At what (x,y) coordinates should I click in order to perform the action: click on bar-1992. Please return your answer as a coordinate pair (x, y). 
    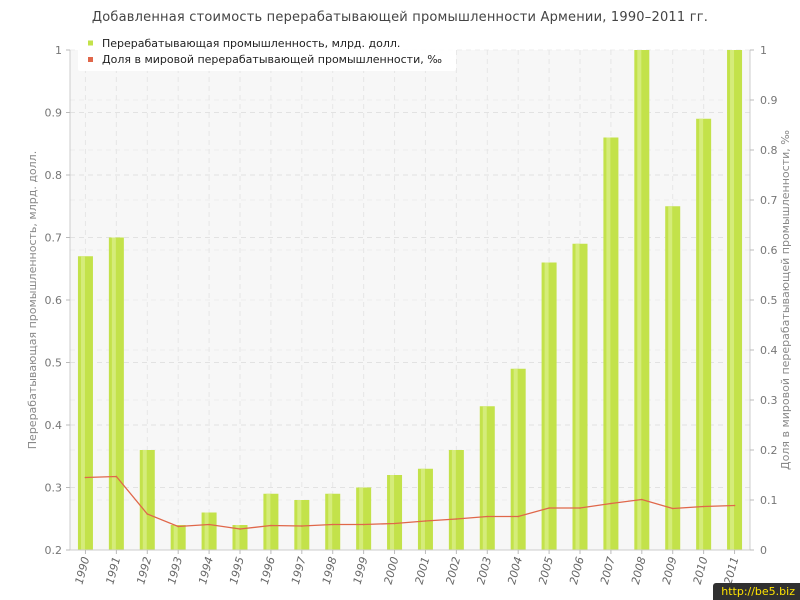
    Looking at the image, I should click on (147, 500).